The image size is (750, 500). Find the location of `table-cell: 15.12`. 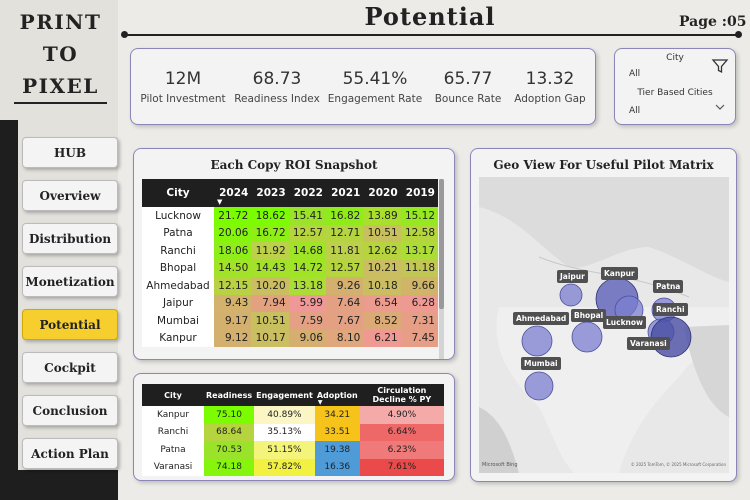

table-cell: 15.12 is located at coordinates (419, 216).